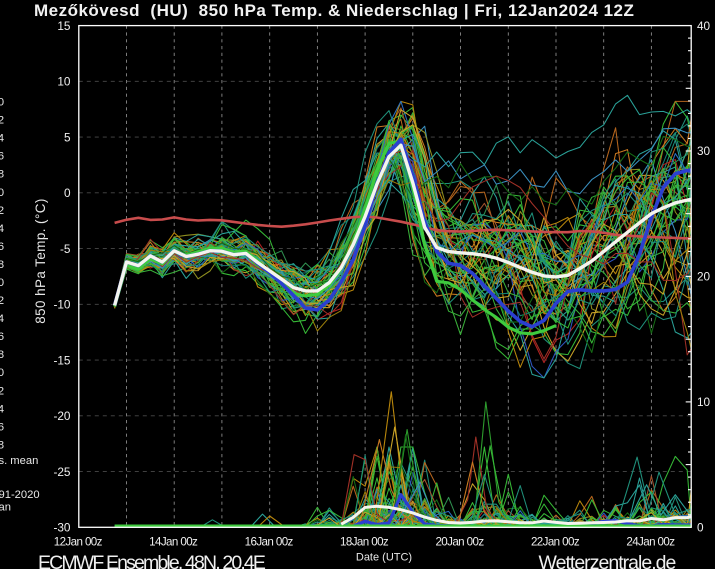 This screenshot has height=569, width=715. What do you see at coordinates (61, 472) in the screenshot?
I see `svg-text: -25` at bounding box center [61, 472].